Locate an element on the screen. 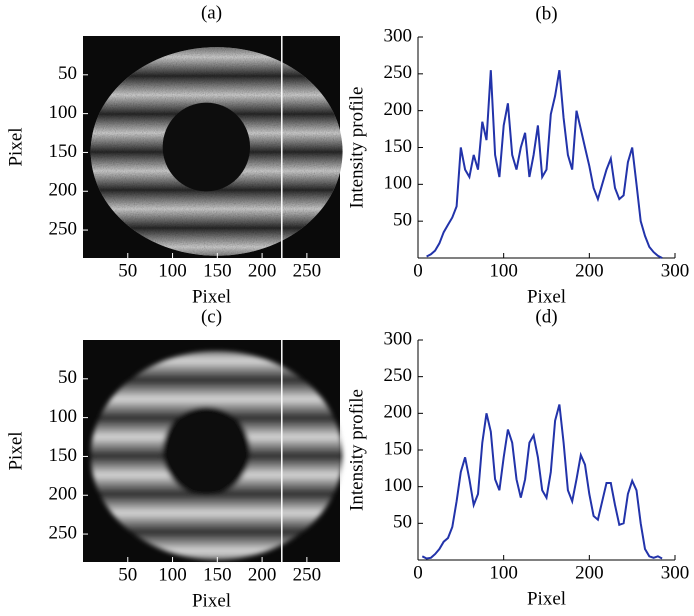  panel-title: (d) is located at coordinates (546, 316).